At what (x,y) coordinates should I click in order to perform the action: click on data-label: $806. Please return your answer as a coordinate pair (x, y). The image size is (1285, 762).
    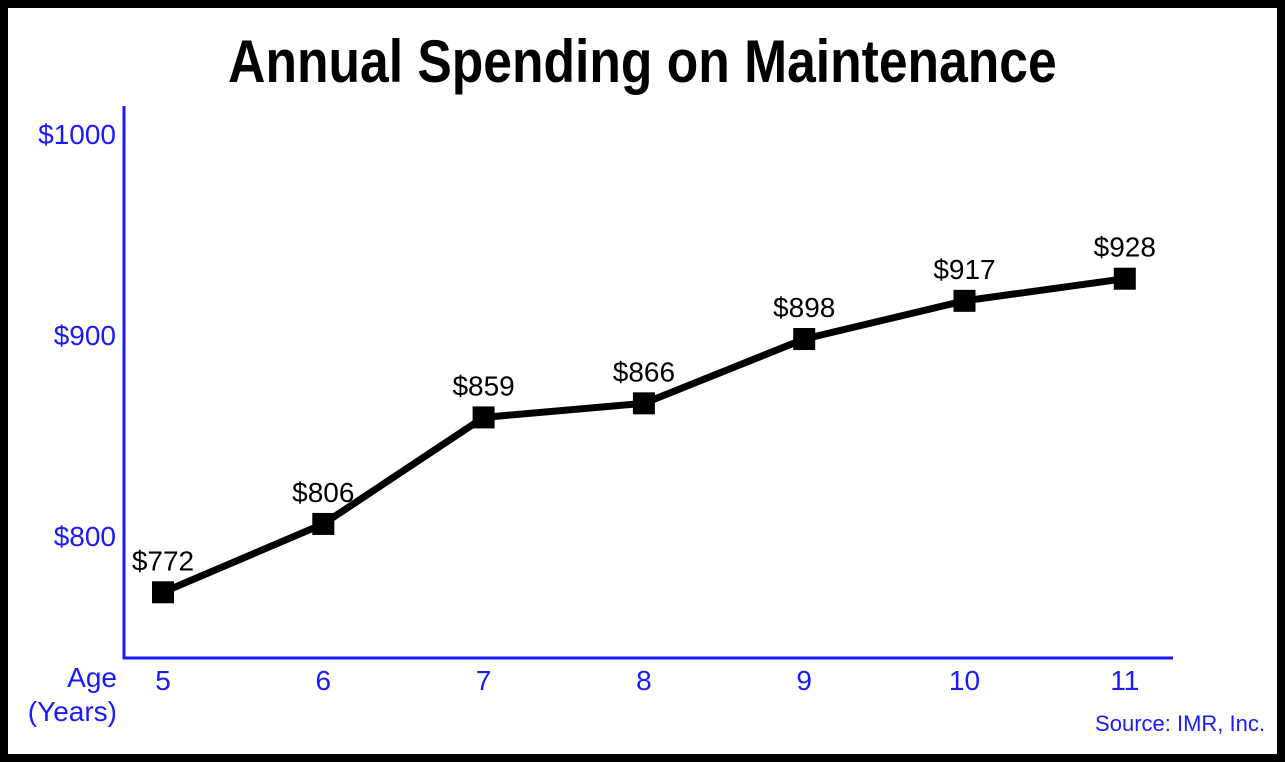
    Looking at the image, I should click on (323, 492).